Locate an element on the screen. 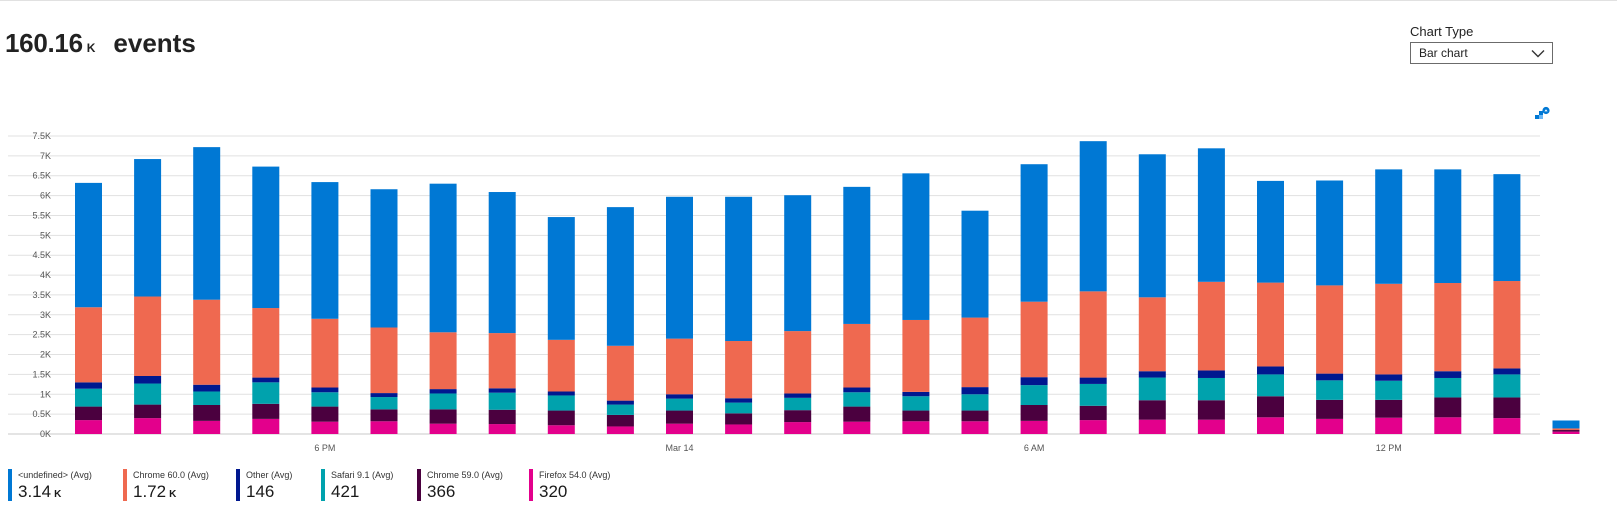  legend-series-value: 366 is located at coordinates (441, 492).